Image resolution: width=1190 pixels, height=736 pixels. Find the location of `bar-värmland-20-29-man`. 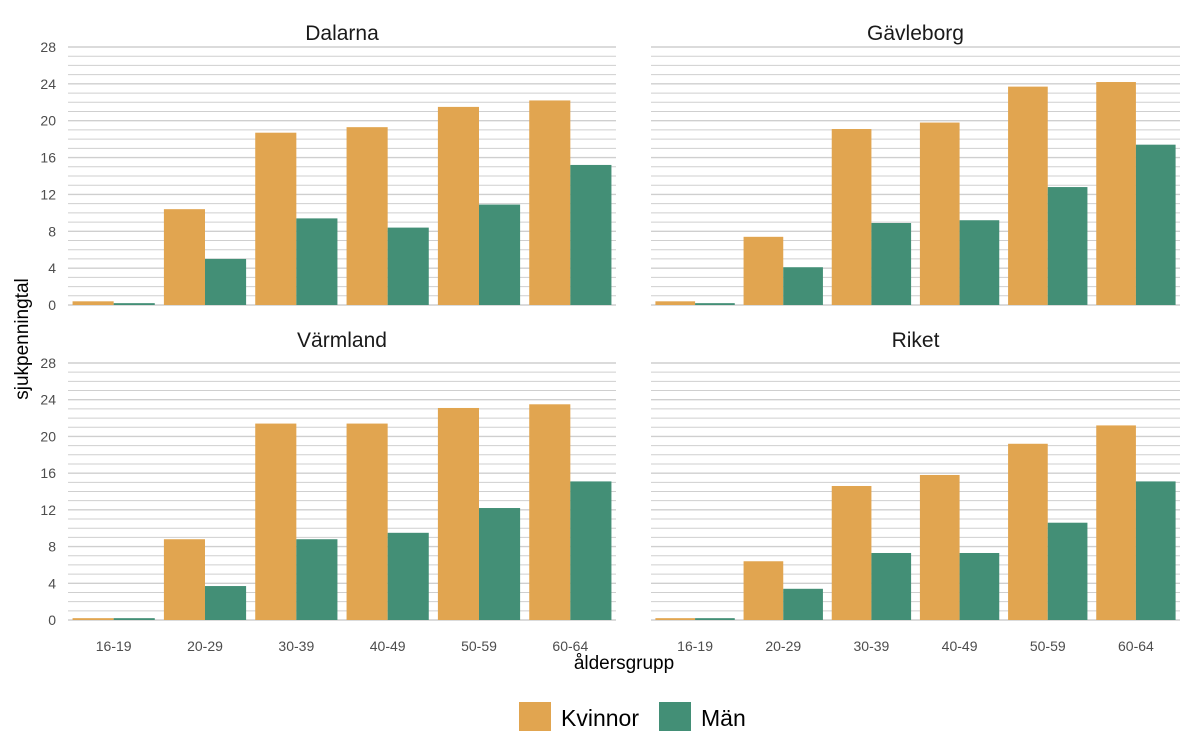

bar-värmland-20-29-man is located at coordinates (226, 603).